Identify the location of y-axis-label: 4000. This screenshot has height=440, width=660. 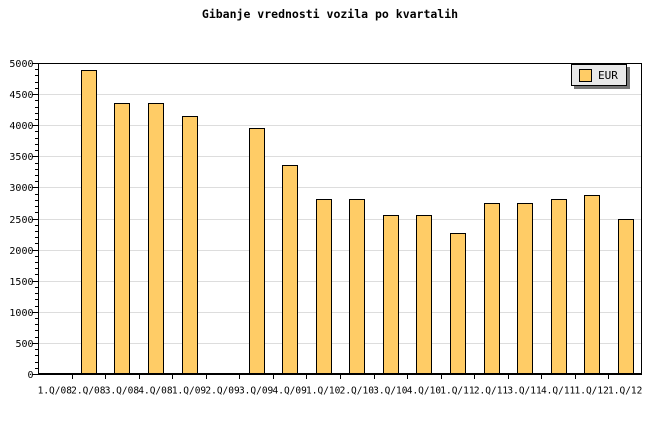
(21, 126).